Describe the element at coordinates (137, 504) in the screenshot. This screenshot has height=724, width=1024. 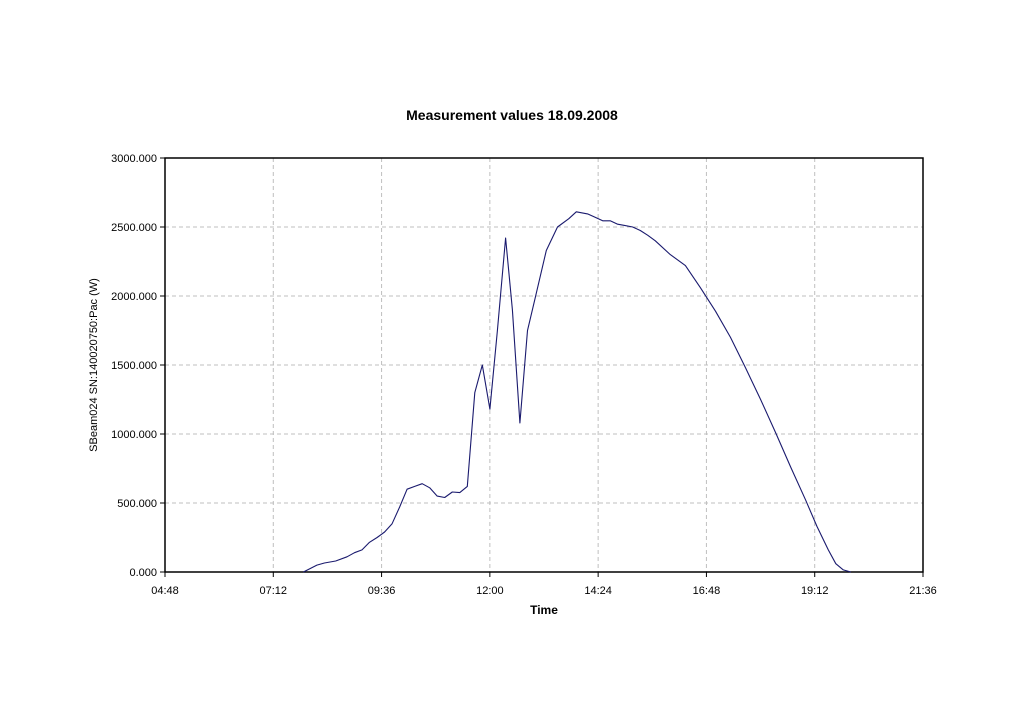
I see `y-tick-label: 500.000` at that location.